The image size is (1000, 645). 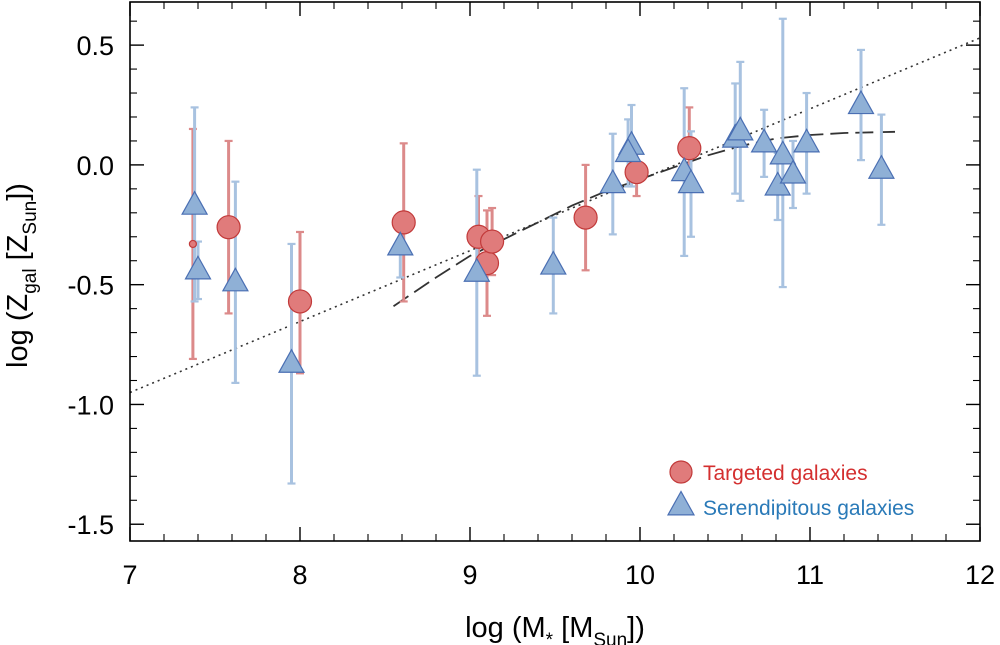 What do you see at coordinates (808, 508) in the screenshot?
I see `legend-serendipitous-label: Serendipitous galaxies` at bounding box center [808, 508].